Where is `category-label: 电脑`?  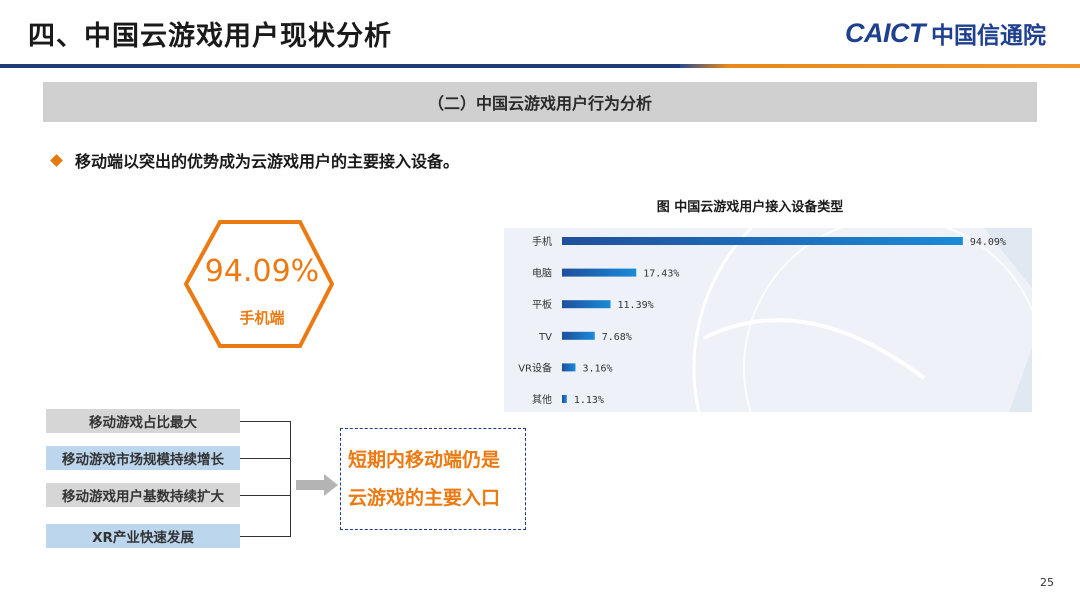
category-label: 电脑 is located at coordinates (542, 273).